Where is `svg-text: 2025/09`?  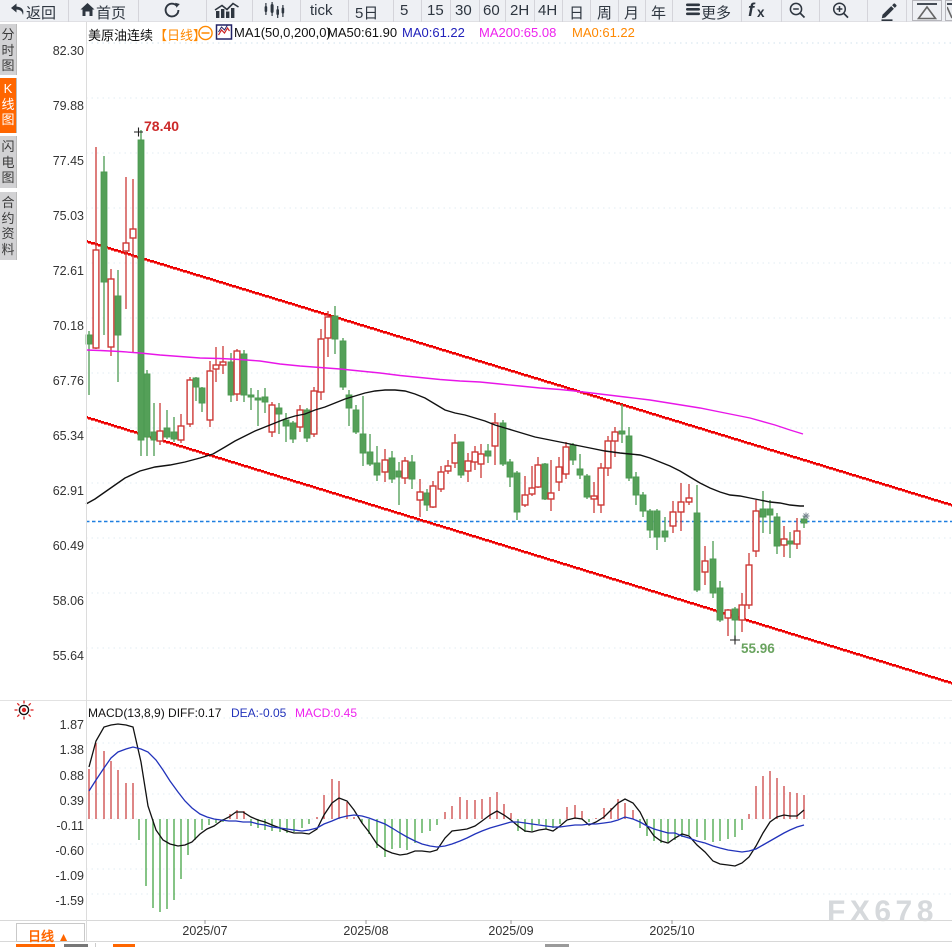
svg-text: 2025/09 is located at coordinates (510, 931).